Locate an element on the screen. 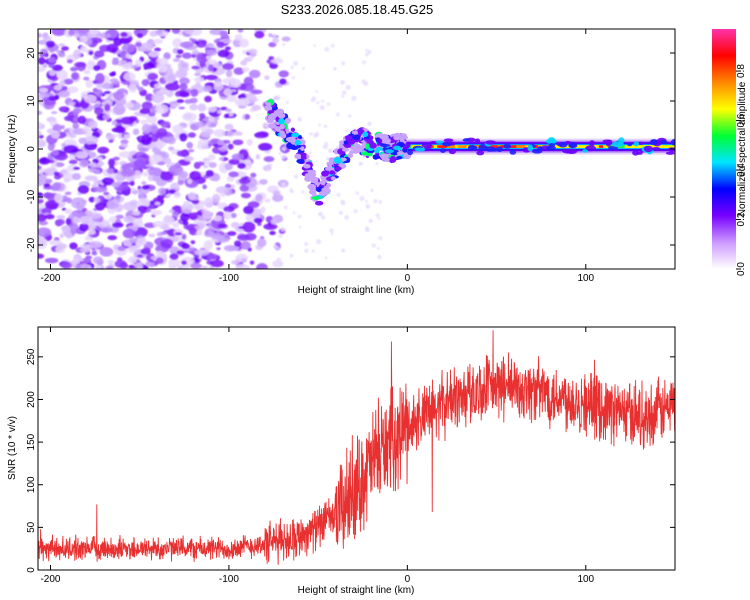  x-tick-label: -200 is located at coordinates (50, 278).